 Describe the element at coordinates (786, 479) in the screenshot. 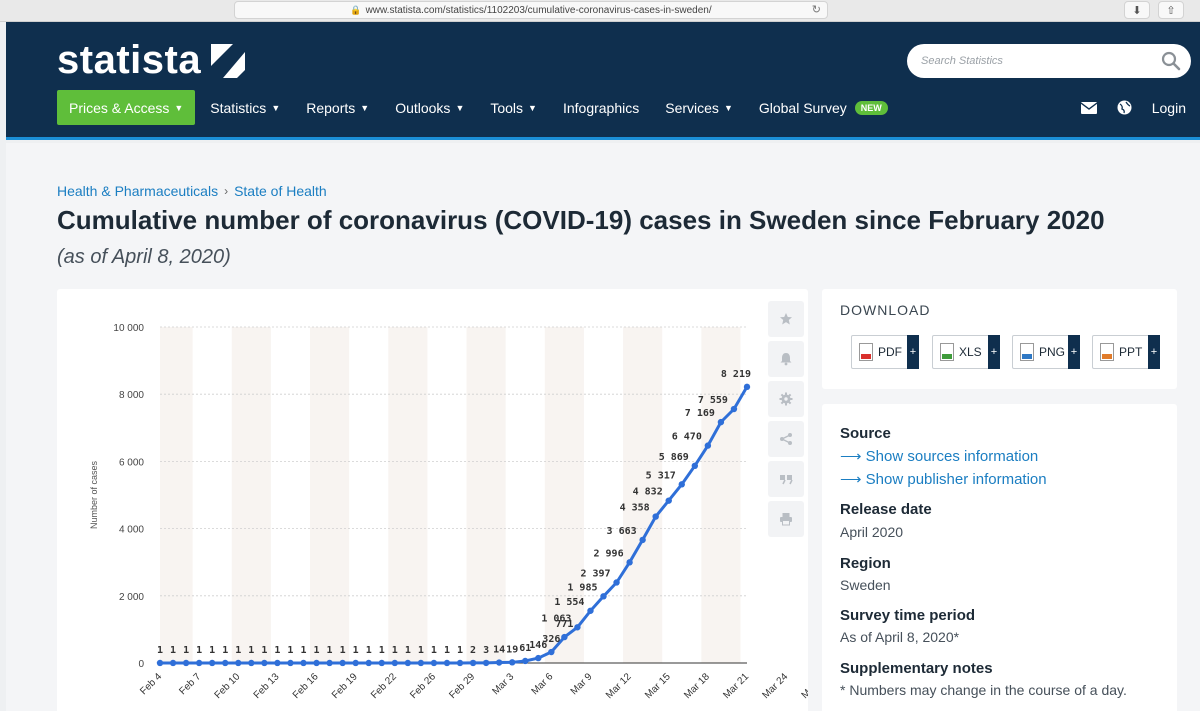

I see `quote-icon` at that location.